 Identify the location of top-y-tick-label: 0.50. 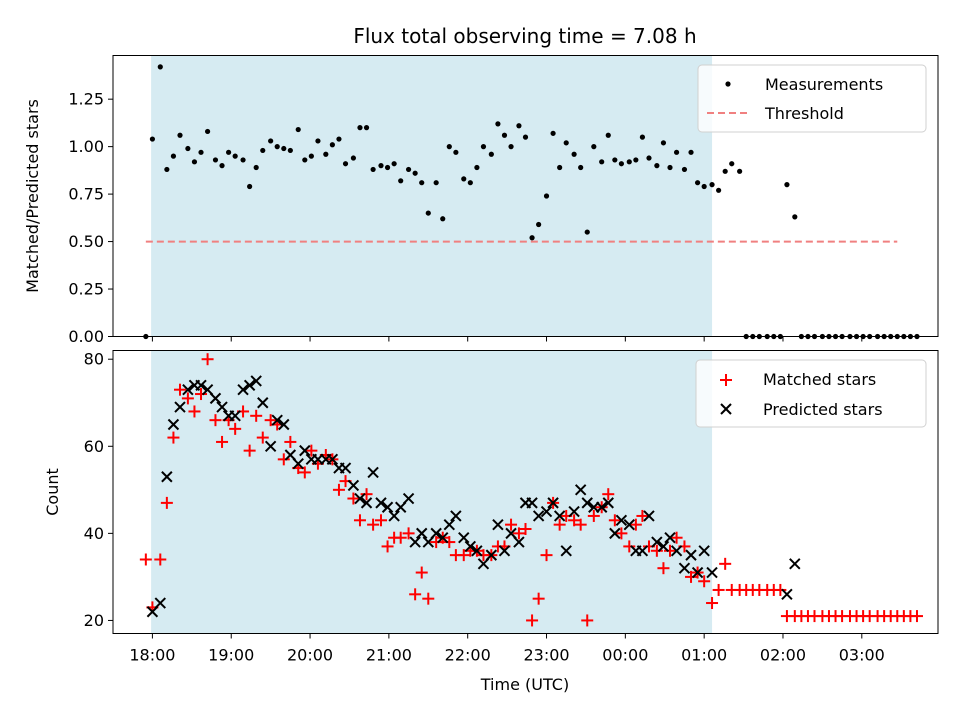
(86, 241).